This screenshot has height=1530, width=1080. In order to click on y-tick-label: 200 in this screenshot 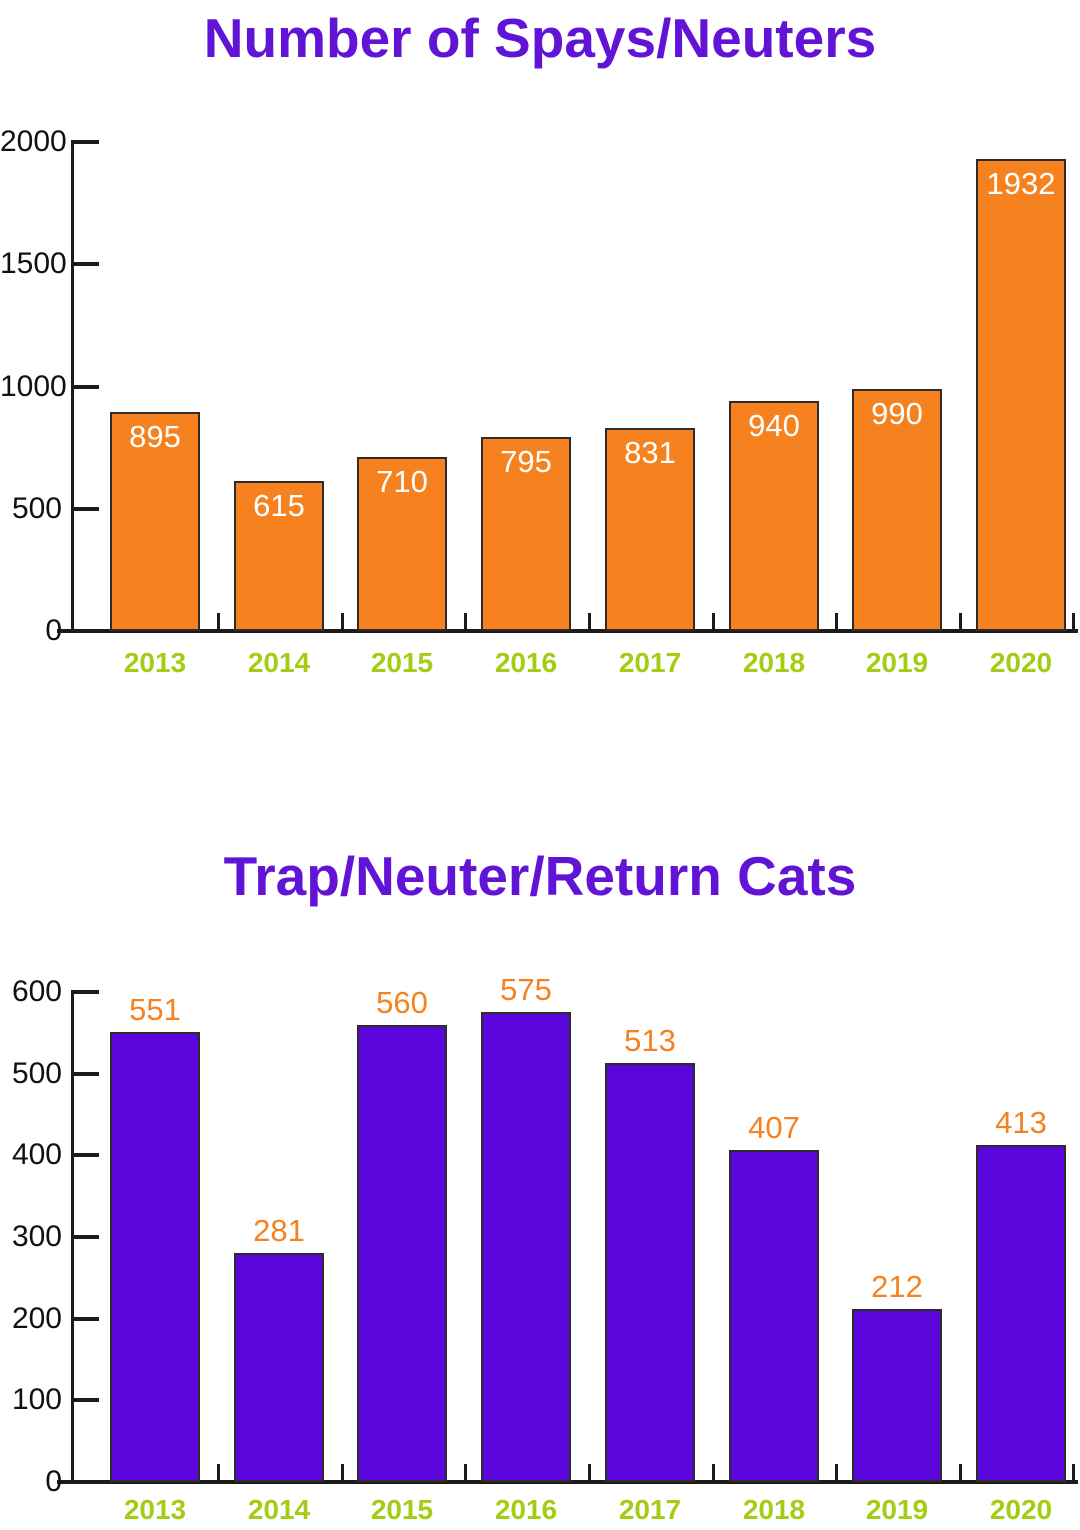, I will do `click(36, 1318)`.